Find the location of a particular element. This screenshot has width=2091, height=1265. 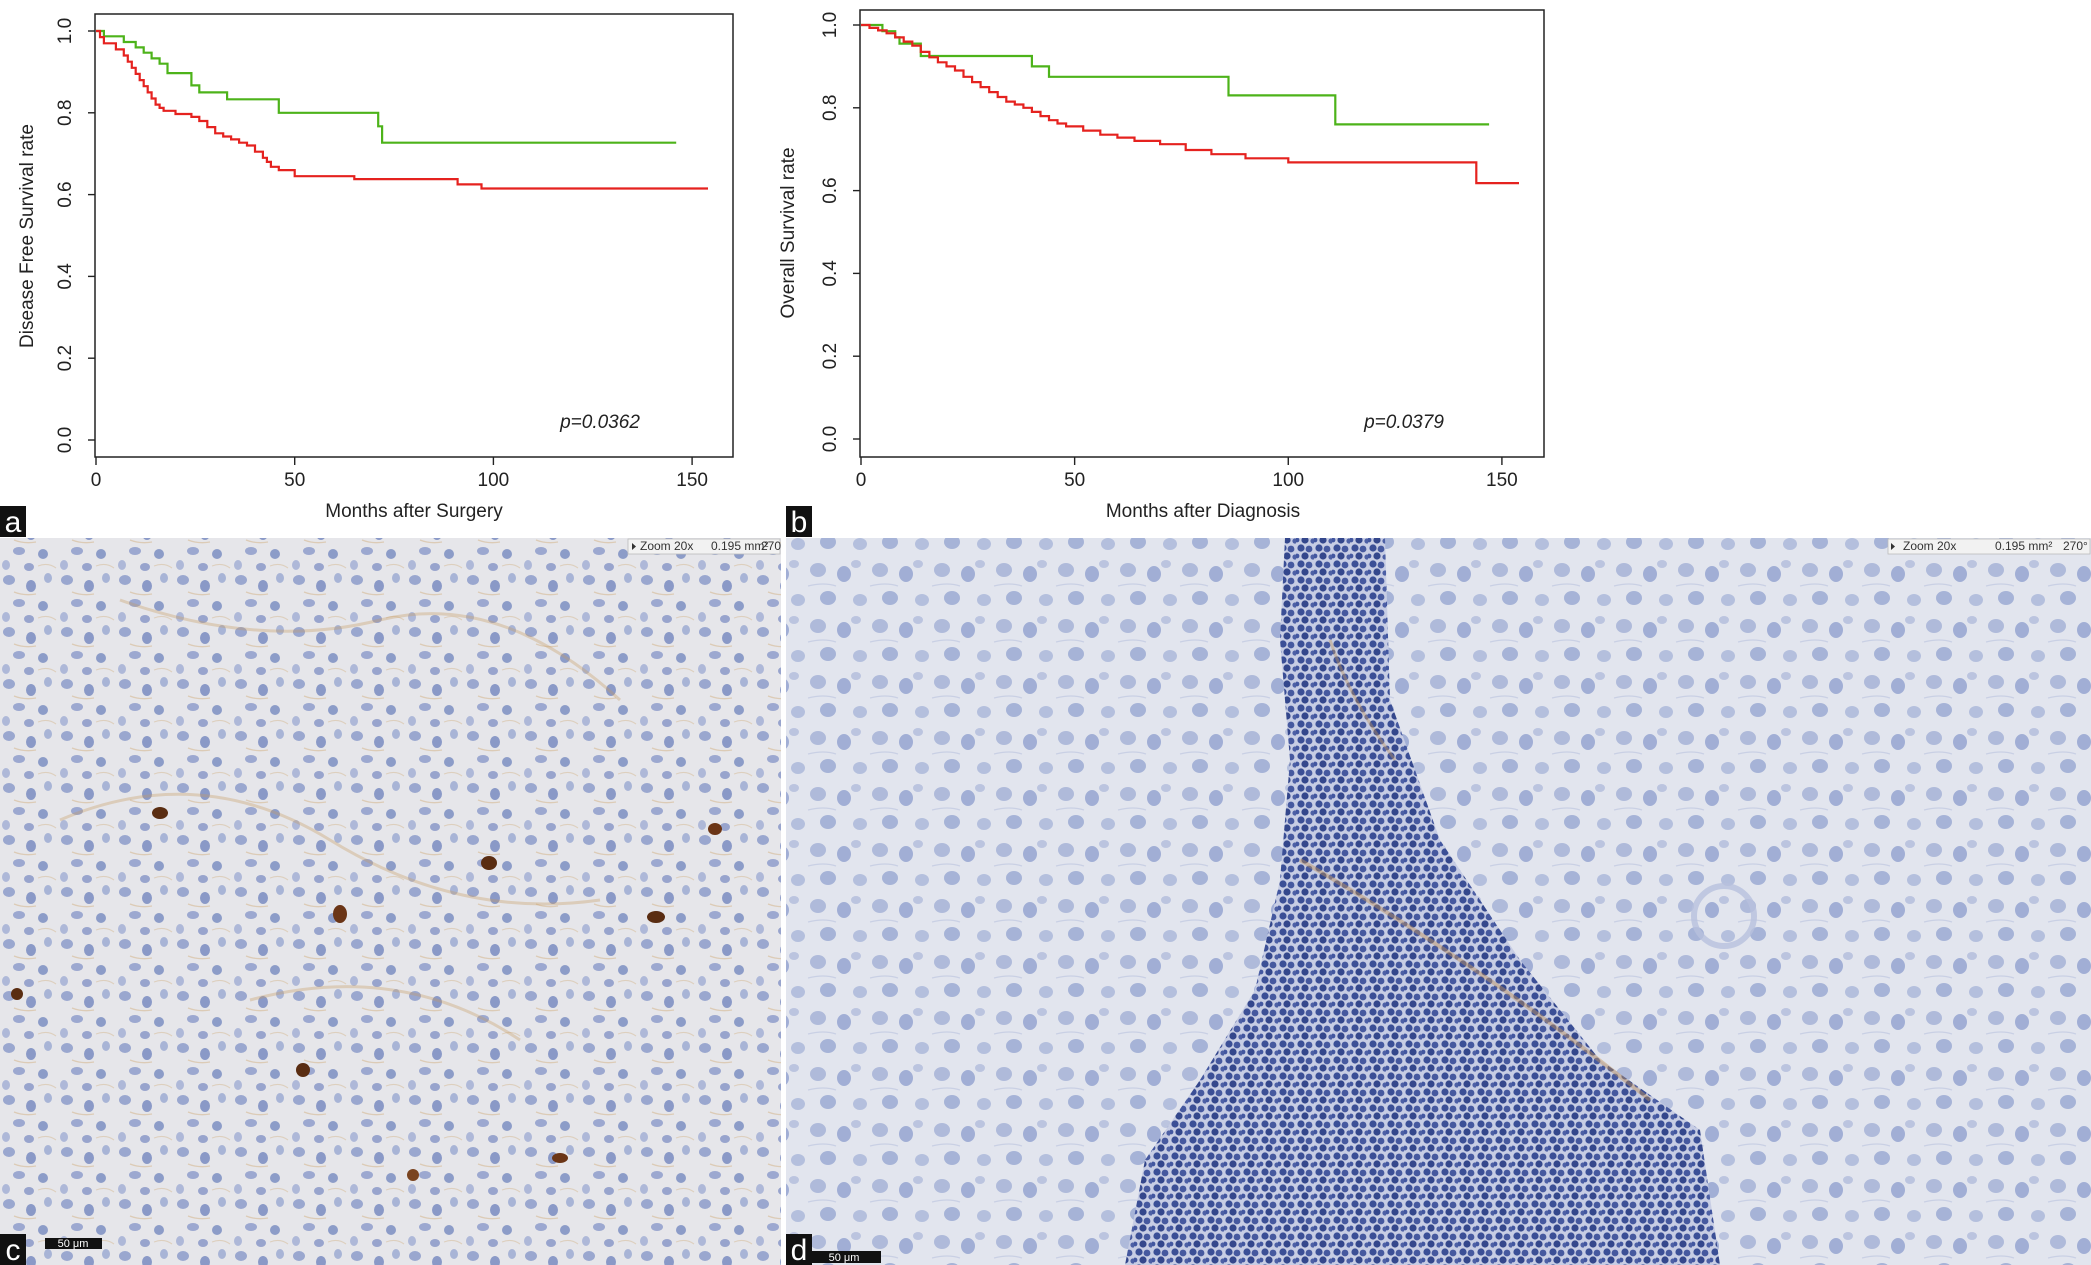

panel-label-a: a is located at coordinates (13, 522).